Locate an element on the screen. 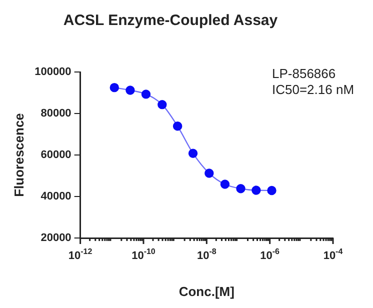 The width and height of the screenshot is (373, 308). annotation: LP-856866 is located at coordinates (304, 74).